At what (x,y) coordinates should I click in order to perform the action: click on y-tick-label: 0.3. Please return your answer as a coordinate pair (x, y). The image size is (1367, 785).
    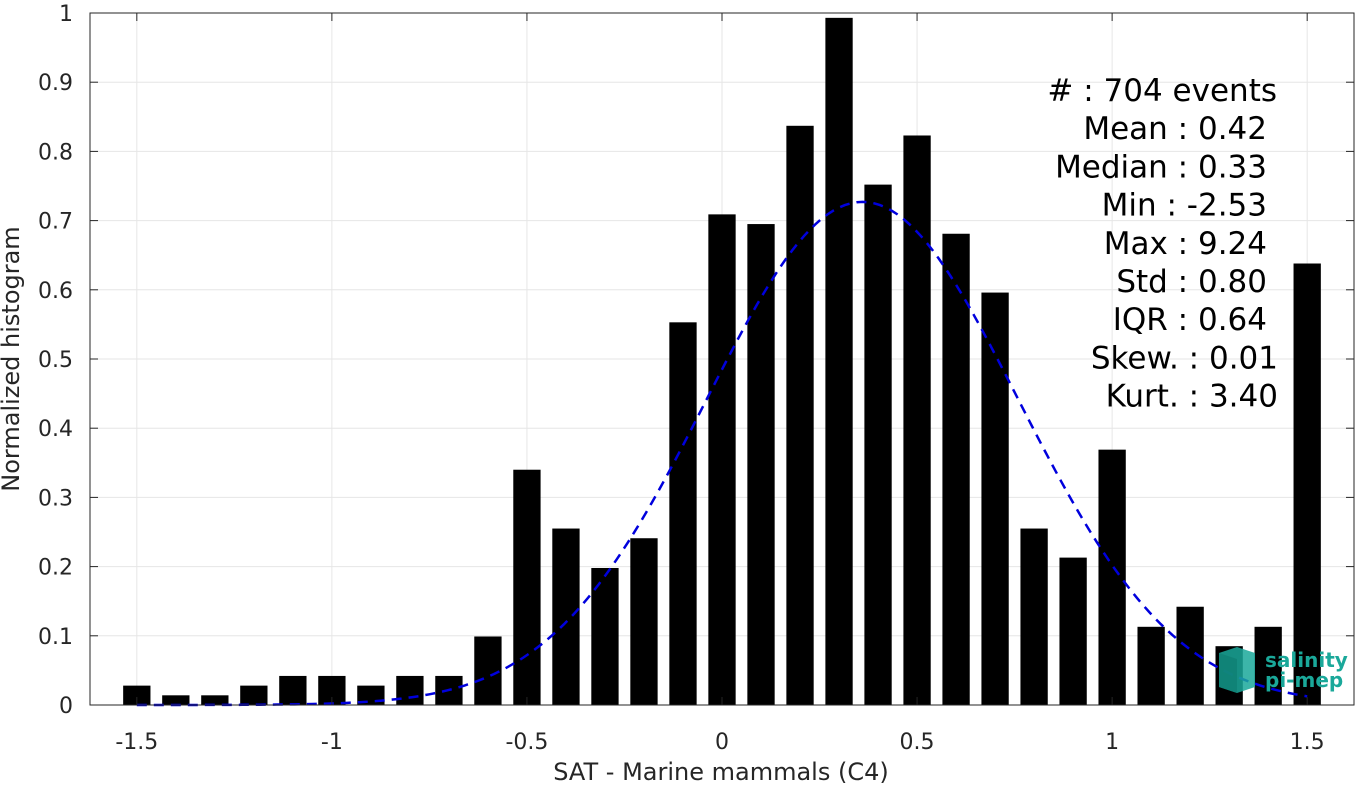
    Looking at the image, I should click on (55, 498).